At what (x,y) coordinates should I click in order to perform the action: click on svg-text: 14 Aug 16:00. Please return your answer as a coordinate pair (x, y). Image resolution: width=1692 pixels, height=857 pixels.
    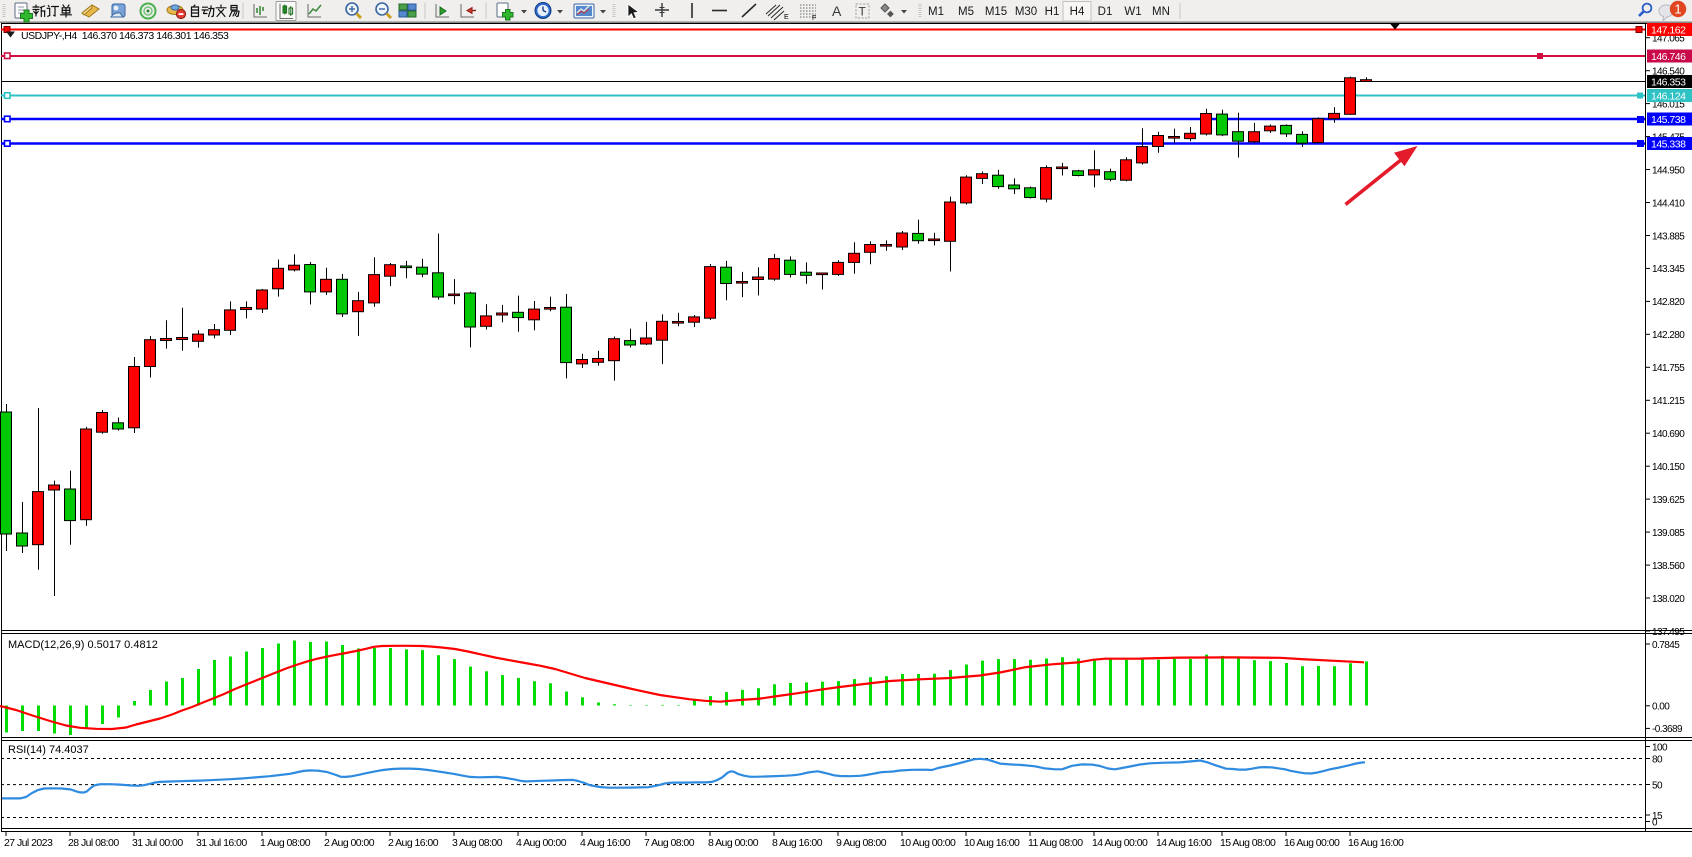
    Looking at the image, I should click on (1184, 843).